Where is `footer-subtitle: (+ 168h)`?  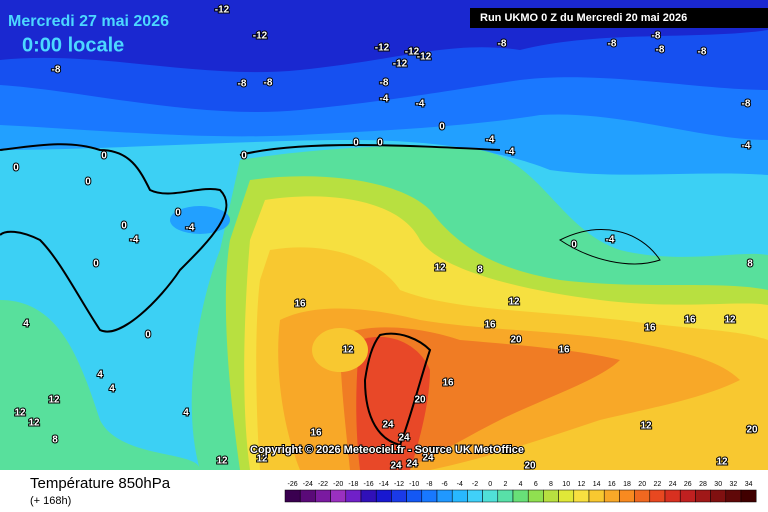
footer-subtitle: (+ 168h) is located at coordinates (50, 501).